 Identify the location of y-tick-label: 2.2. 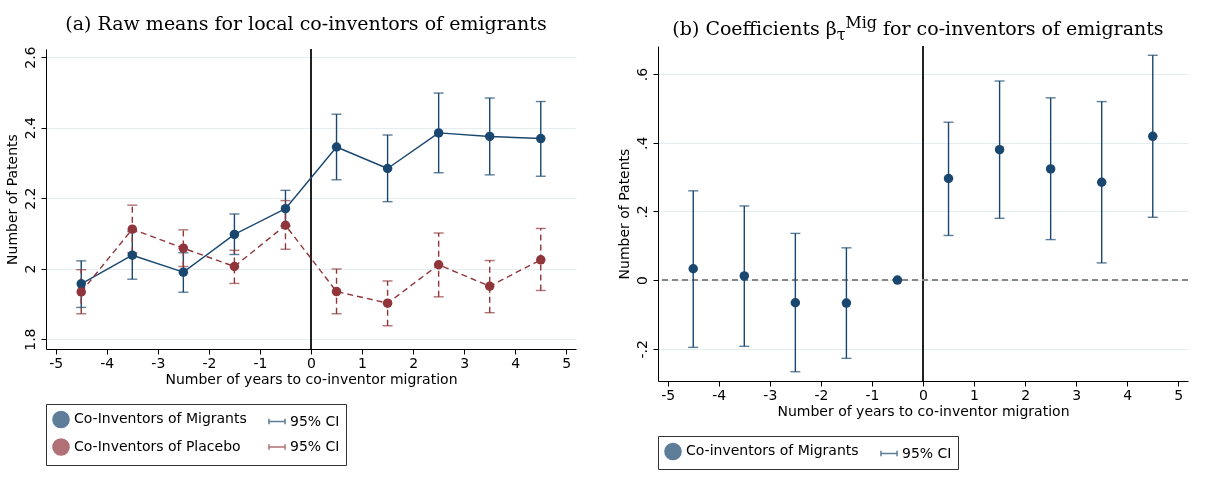
(29, 198).